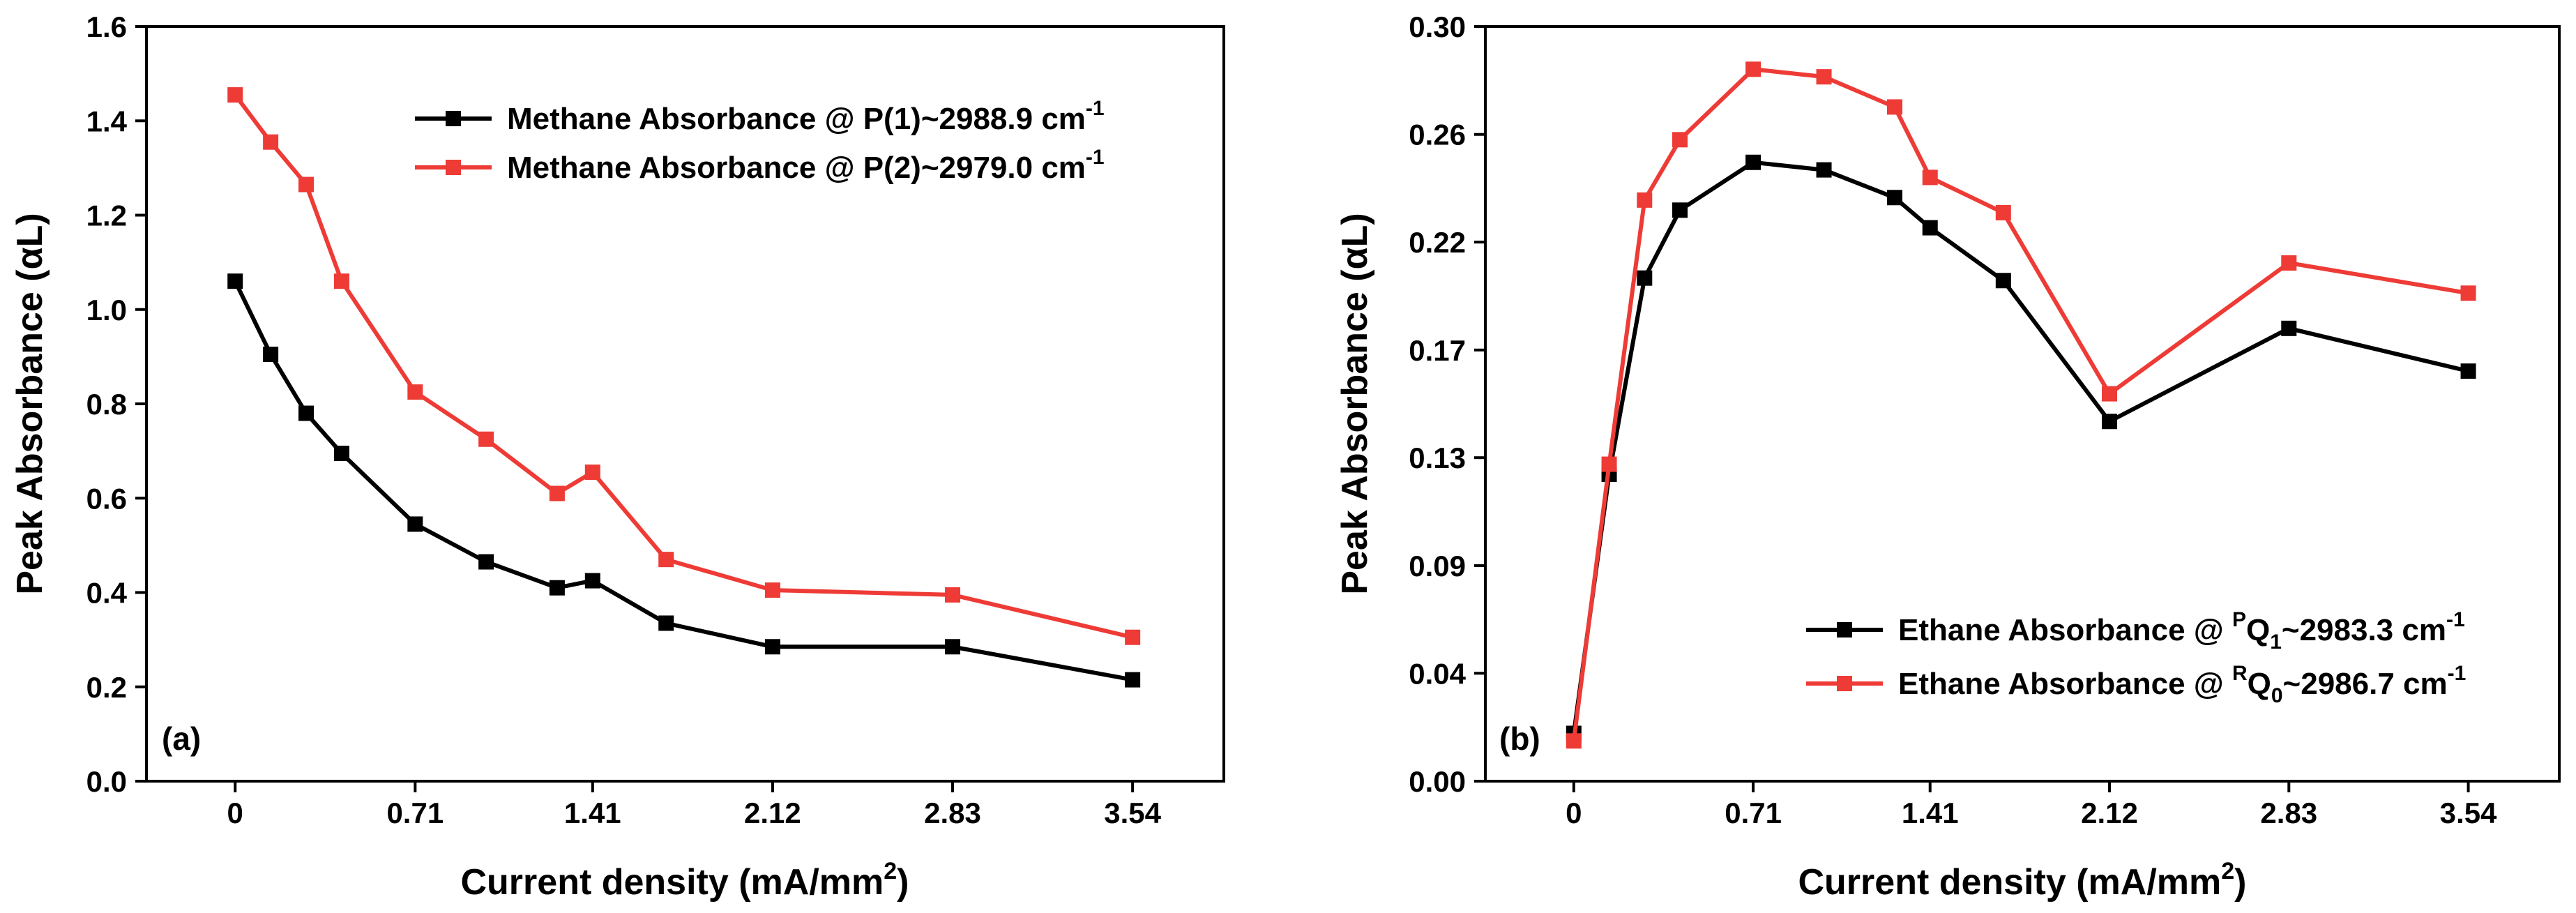 The height and width of the screenshot is (913, 2576). I want to click on x-tick-label-a-0: 0, so click(235, 813).